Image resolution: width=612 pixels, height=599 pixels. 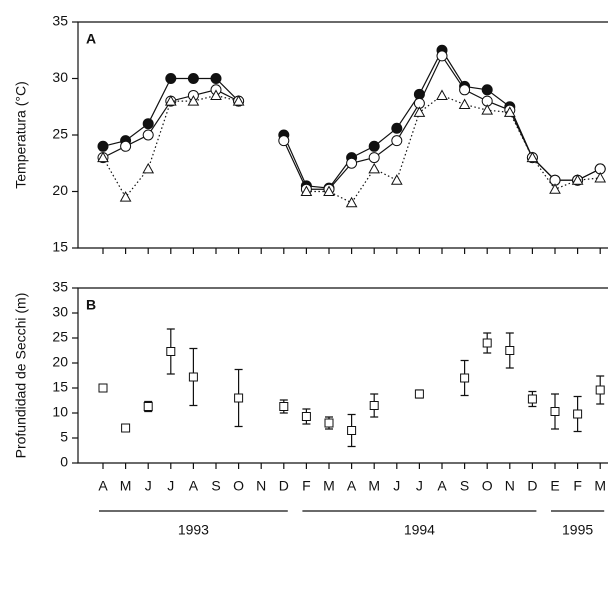 What do you see at coordinates (554, 486) in the screenshot?
I see `x-tick-label: E` at bounding box center [554, 486].